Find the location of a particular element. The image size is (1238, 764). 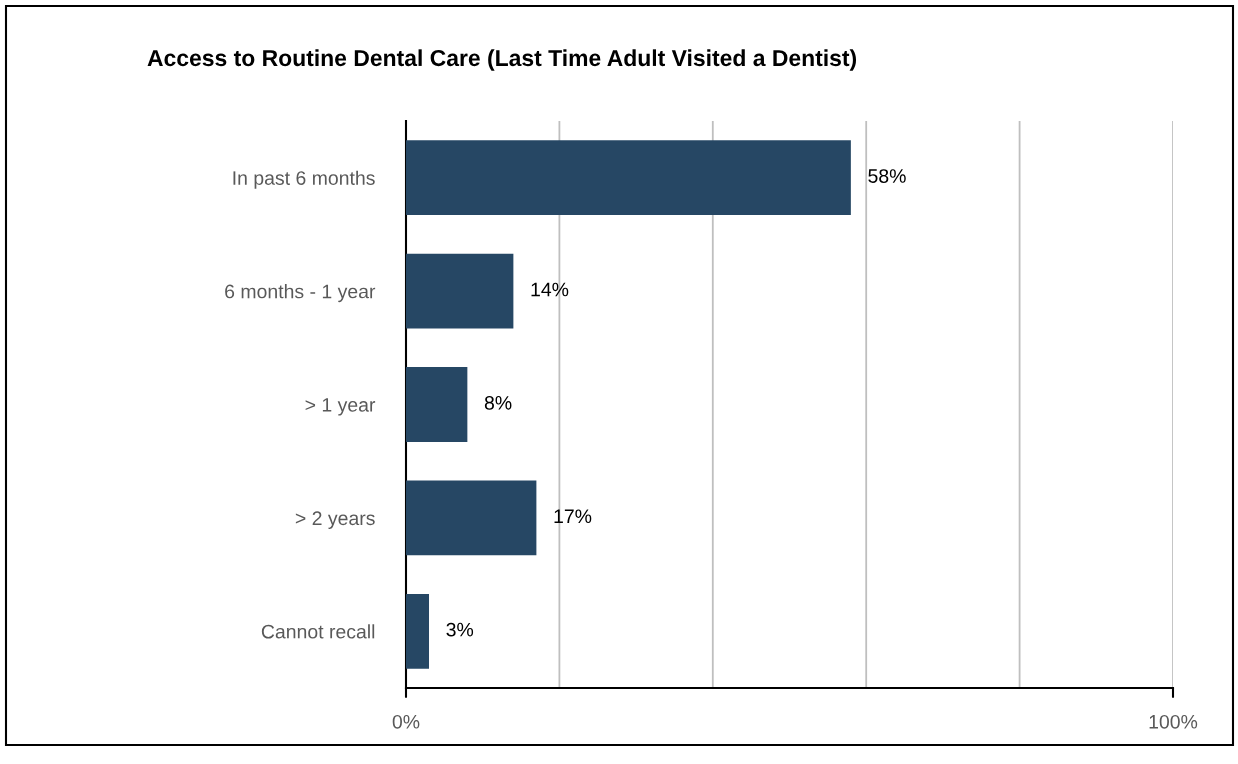

data-label: 14% is located at coordinates (550, 289).